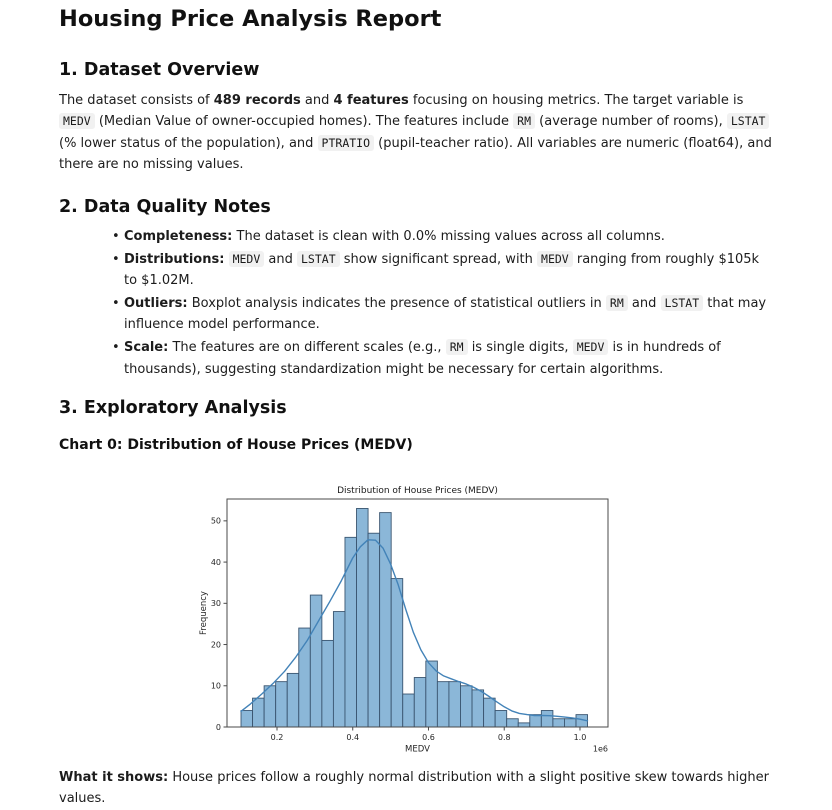 The height and width of the screenshot is (810, 832). Describe the element at coordinates (504, 737) in the screenshot. I see `x-tick-label: 0.8` at that location.